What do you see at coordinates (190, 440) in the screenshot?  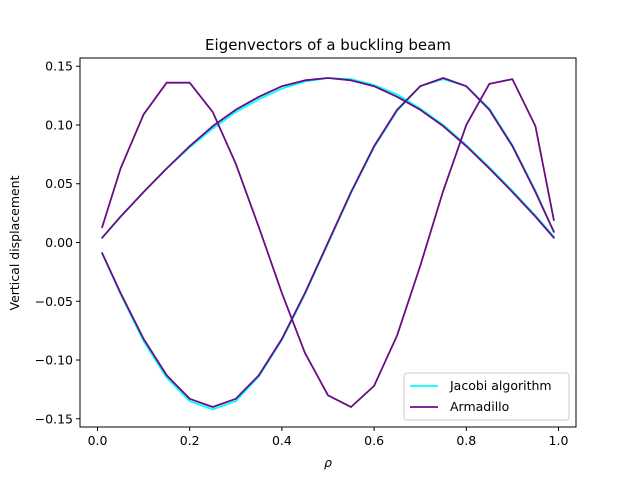 I see `x-tick-label: 0.2` at bounding box center [190, 440].